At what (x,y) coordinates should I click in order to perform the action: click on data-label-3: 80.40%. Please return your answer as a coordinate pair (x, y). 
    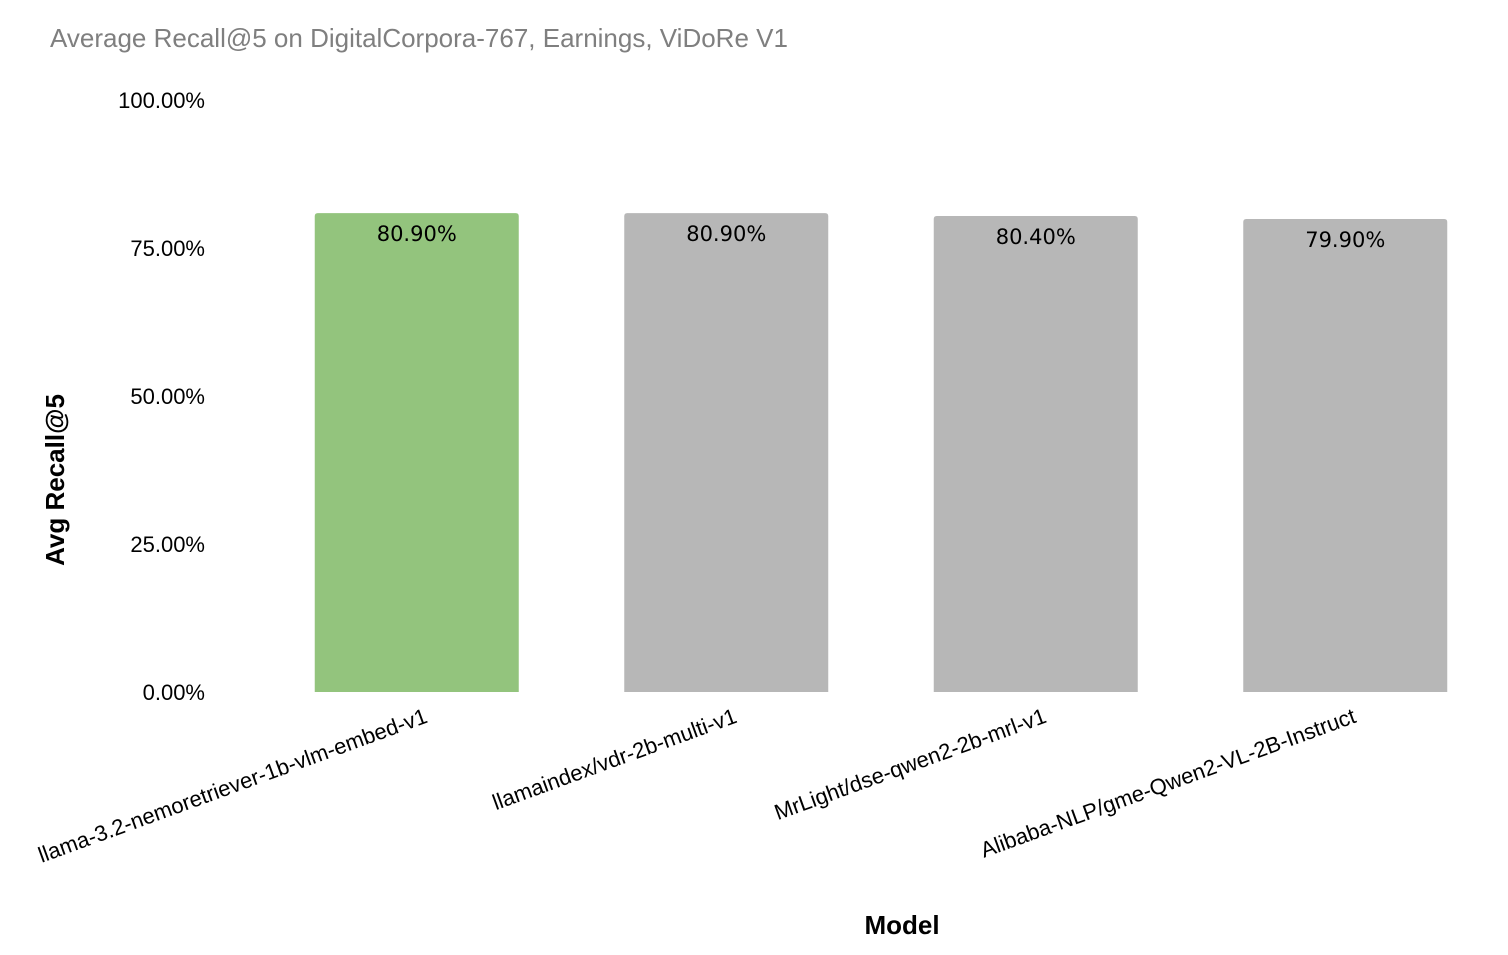
    Looking at the image, I should click on (1036, 237).